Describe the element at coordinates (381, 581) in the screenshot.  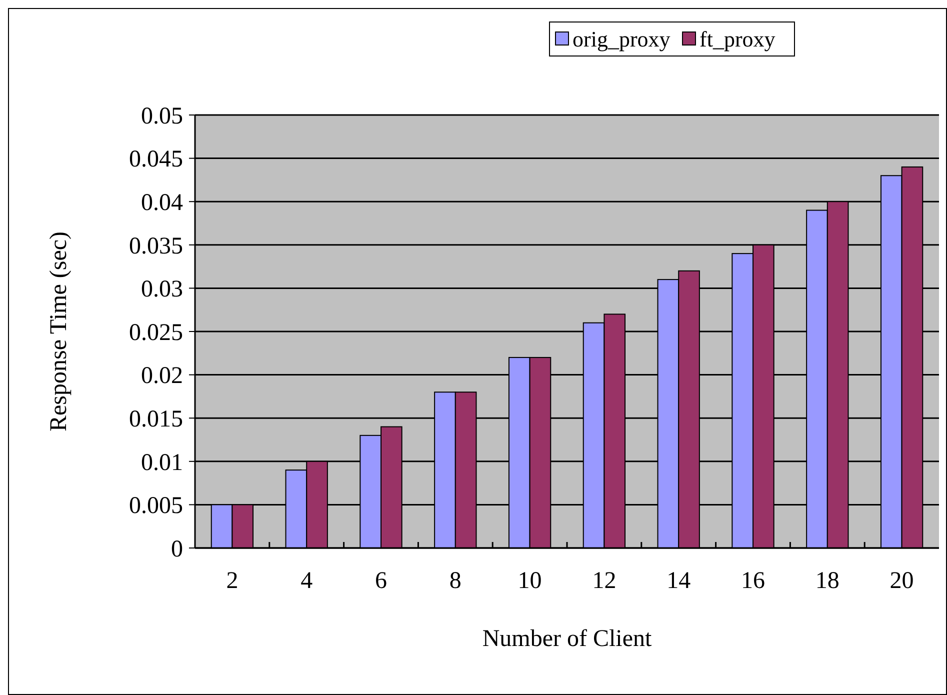
I see `x-tick-label: 6` at that location.